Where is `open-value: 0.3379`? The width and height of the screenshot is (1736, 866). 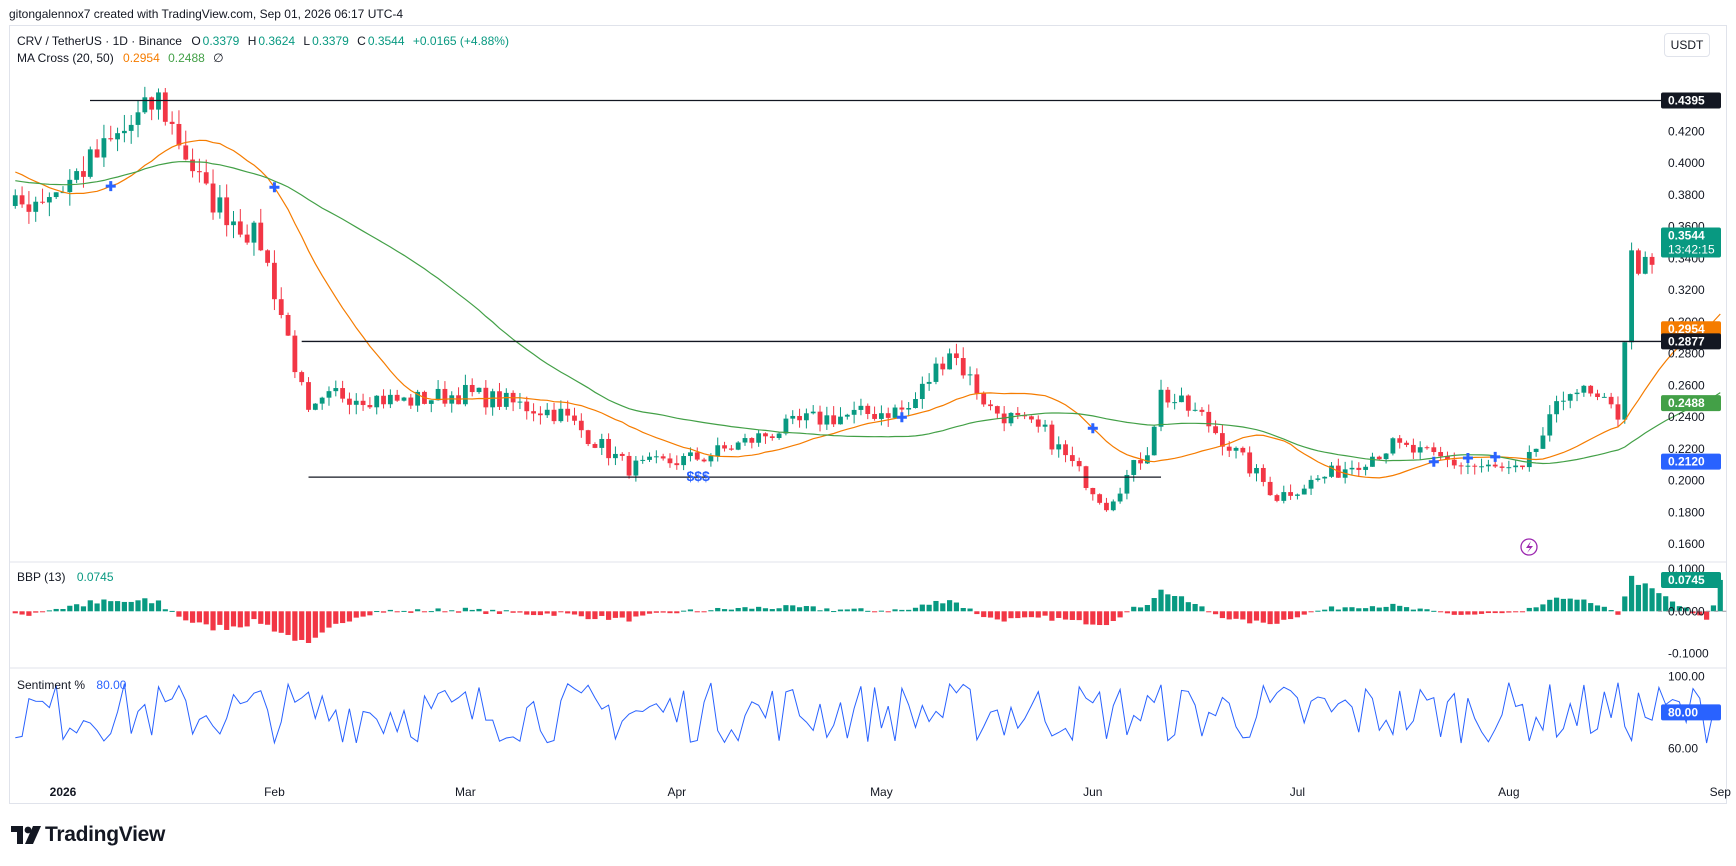
open-value: 0.3379 is located at coordinates (221, 41).